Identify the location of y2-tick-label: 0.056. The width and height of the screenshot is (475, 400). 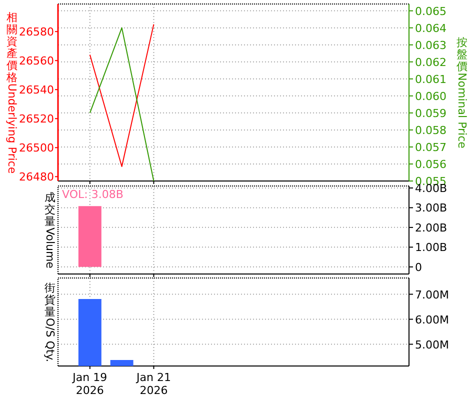
(430, 164).